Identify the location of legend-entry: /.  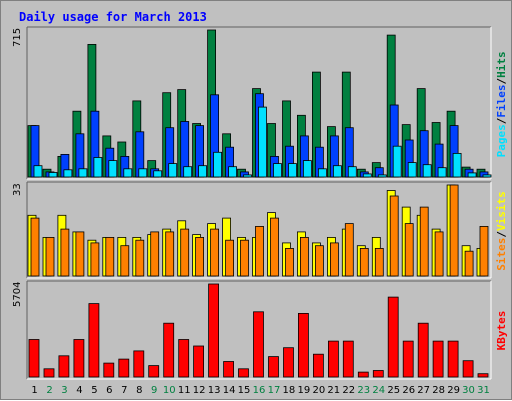
(501, 120).